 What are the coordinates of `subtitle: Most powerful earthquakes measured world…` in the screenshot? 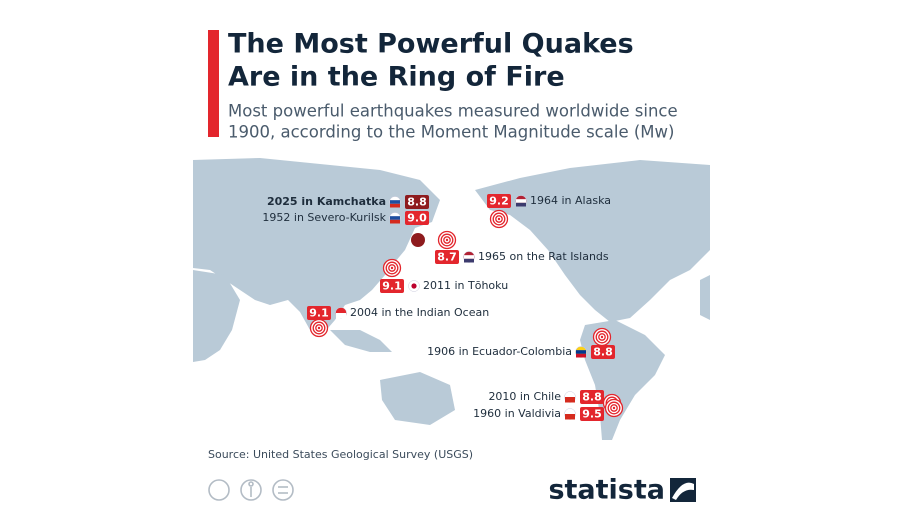 It's located at (453, 111).